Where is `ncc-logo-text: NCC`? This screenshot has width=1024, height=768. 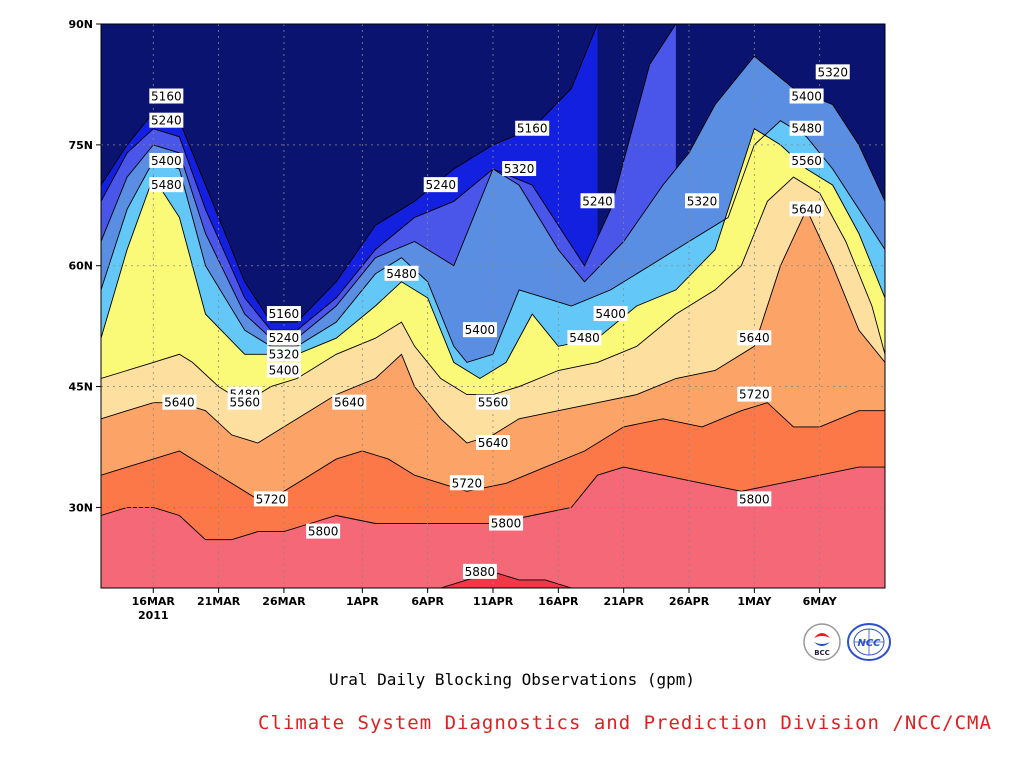 ncc-logo-text: NCC is located at coordinates (869, 643).